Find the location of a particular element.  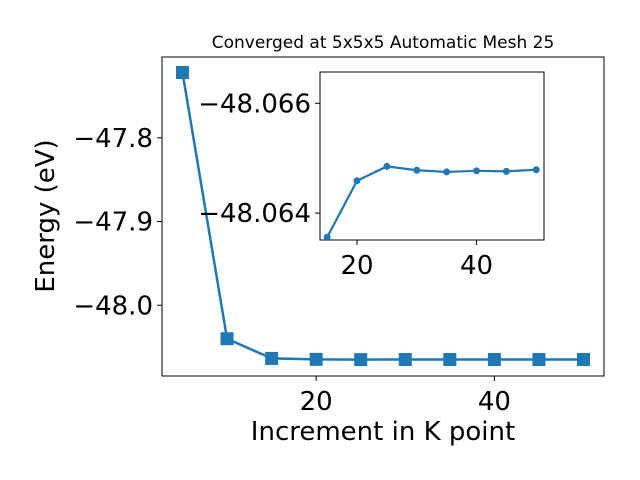

main-chart-title: Converged at 5x5x5 Automatic Mesh 25 is located at coordinates (383, 43).